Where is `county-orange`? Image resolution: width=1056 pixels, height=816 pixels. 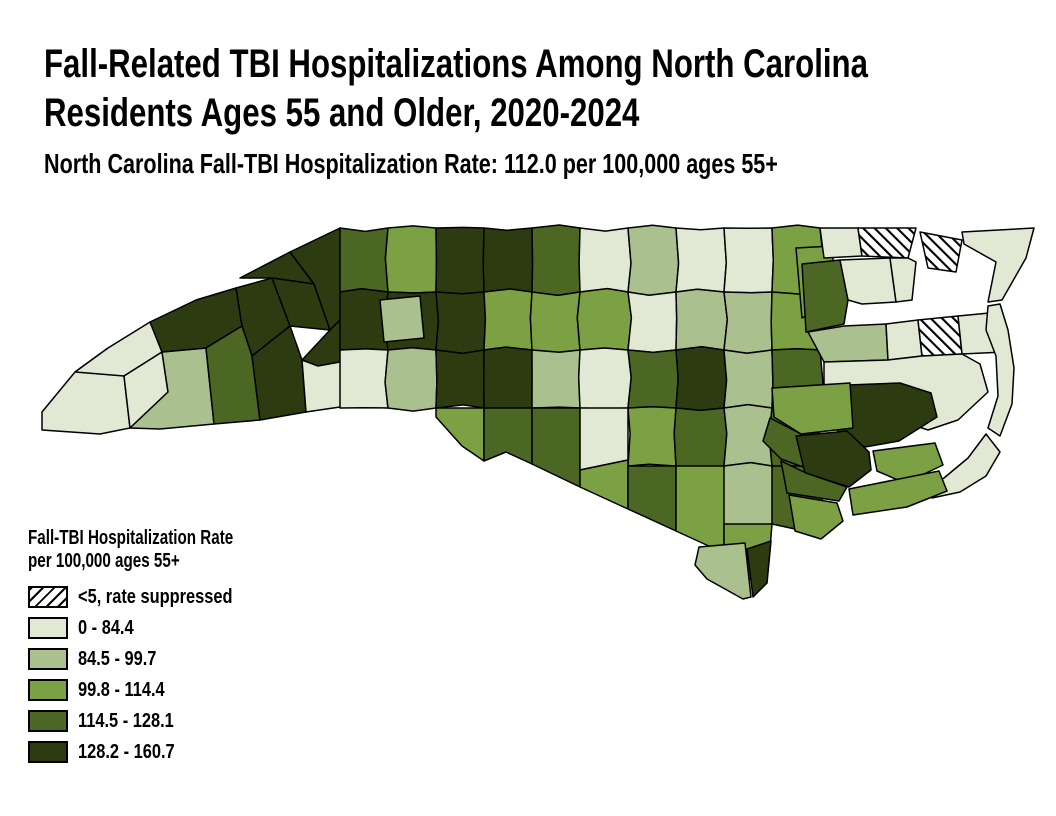 county-orange is located at coordinates (652, 322).